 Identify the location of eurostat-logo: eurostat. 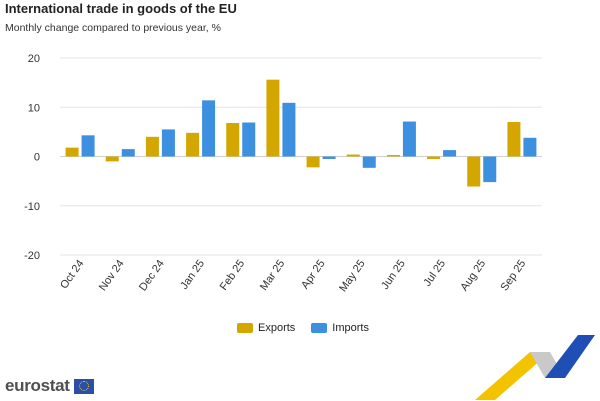
(49, 386).